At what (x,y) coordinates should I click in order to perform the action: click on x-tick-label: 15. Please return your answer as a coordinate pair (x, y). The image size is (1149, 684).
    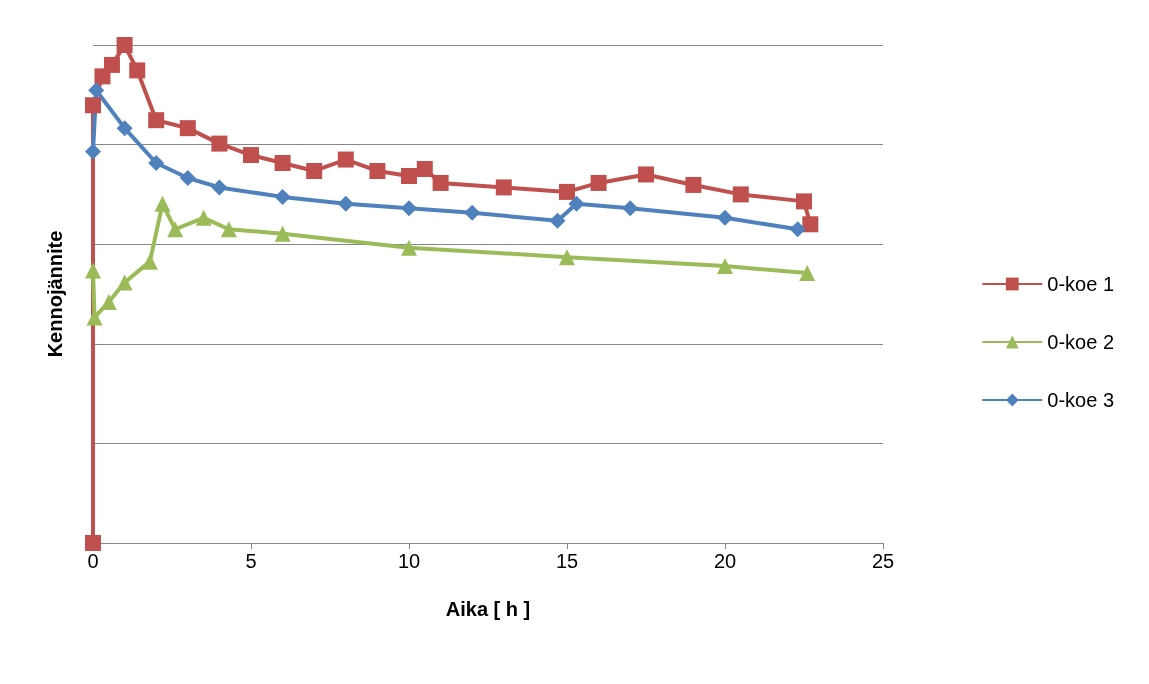
    Looking at the image, I should click on (567, 561).